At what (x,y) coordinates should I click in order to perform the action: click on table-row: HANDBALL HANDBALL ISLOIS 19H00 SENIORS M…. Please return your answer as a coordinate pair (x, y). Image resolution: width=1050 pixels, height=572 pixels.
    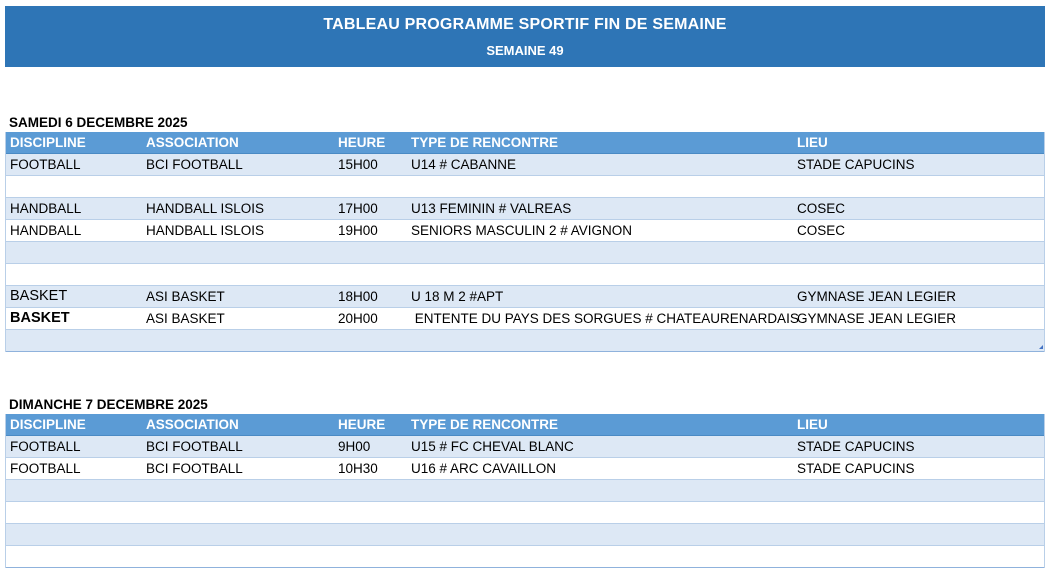
    Looking at the image, I should click on (525, 231).